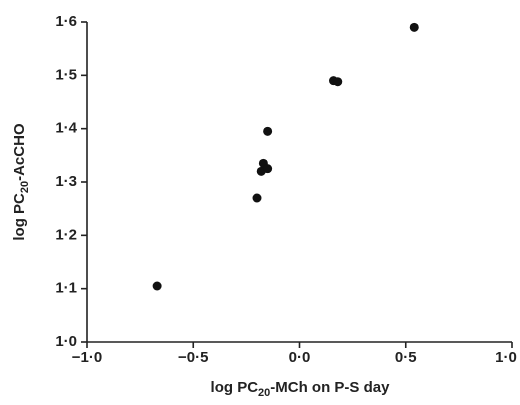  What do you see at coordinates (193, 357) in the screenshot?
I see `x-tick-label: −0·5` at bounding box center [193, 357].